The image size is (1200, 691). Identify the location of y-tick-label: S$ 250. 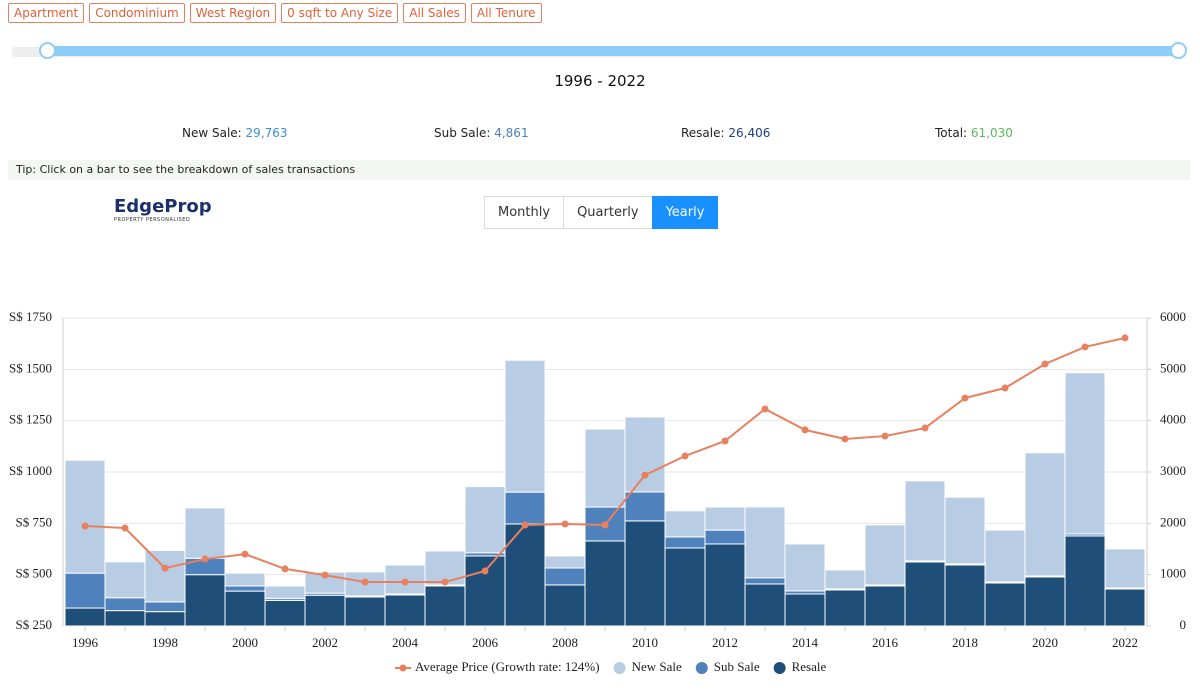
(34, 624).